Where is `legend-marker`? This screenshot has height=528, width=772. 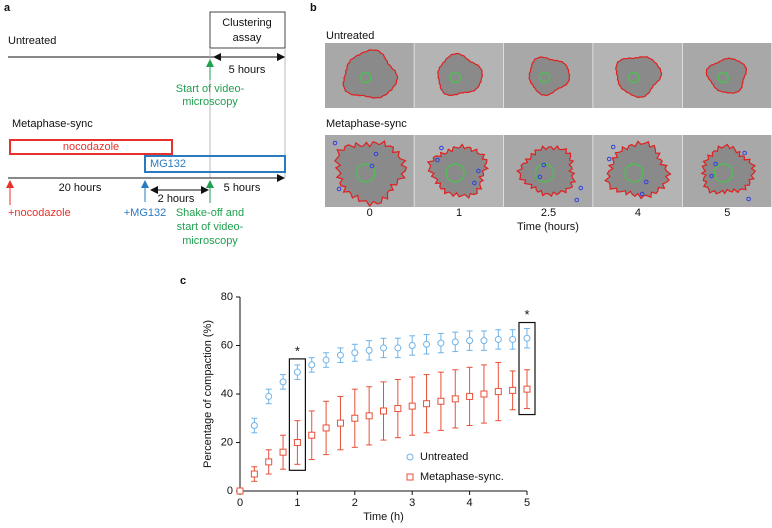 legend-marker is located at coordinates (410, 477).